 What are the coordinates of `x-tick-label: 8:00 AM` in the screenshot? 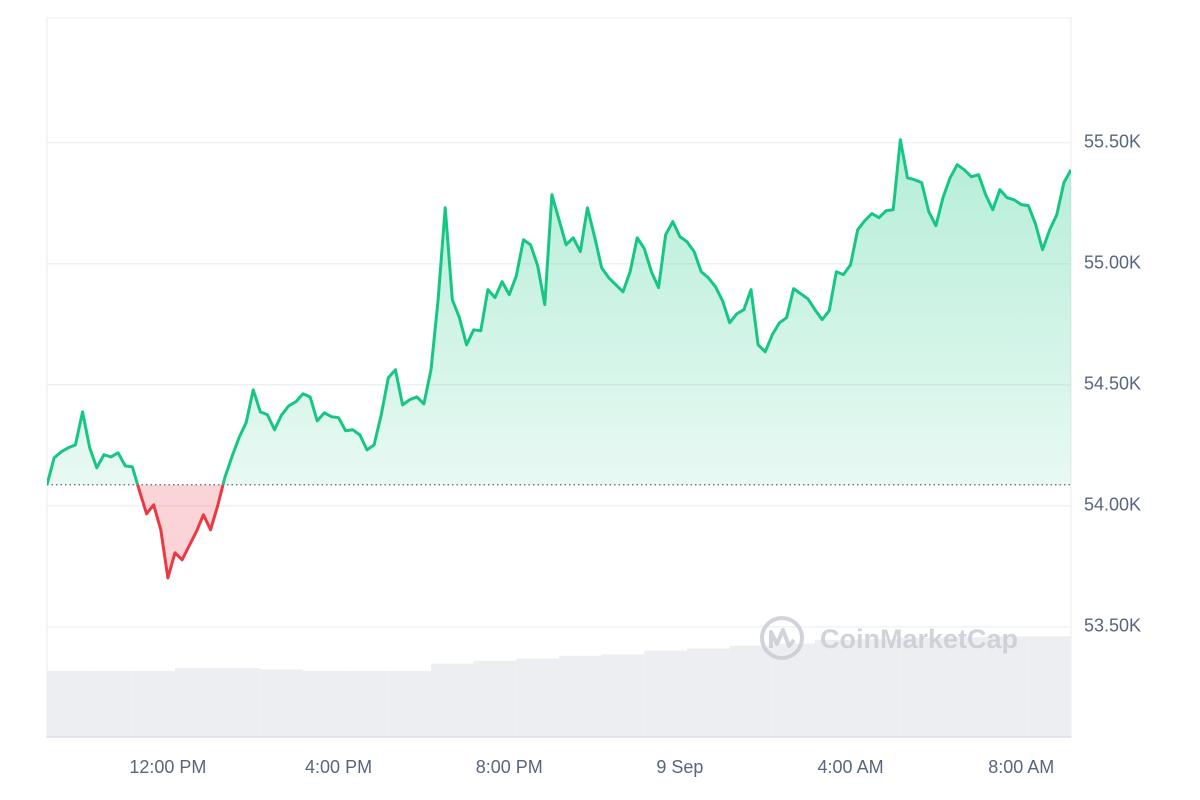 It's located at (1021, 767).